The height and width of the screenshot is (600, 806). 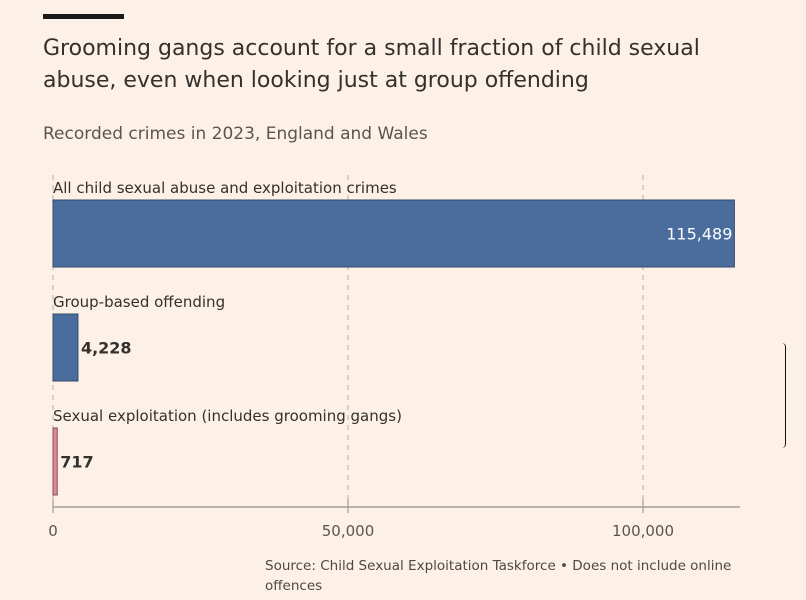 What do you see at coordinates (76, 462) in the screenshot?
I see `value-label: 717` at bounding box center [76, 462].